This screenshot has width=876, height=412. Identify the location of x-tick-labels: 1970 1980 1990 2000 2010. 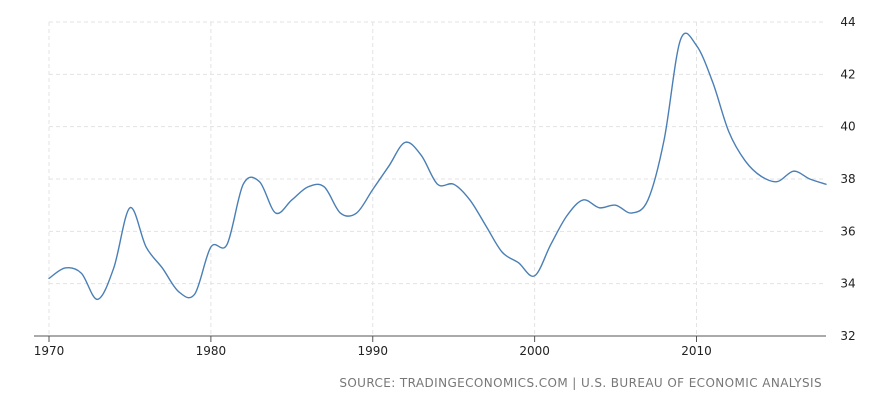
(373, 351).